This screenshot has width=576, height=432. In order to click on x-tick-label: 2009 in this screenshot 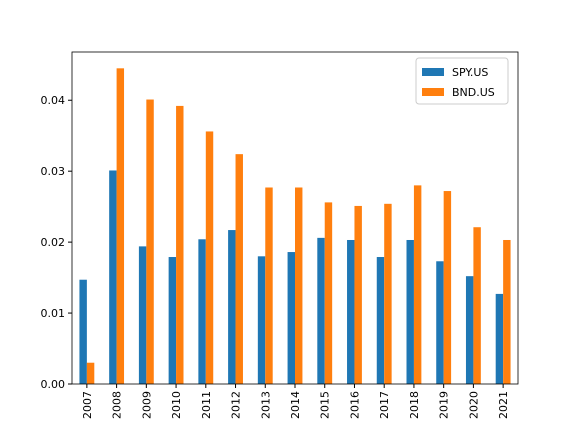, I will do `click(146, 405)`.